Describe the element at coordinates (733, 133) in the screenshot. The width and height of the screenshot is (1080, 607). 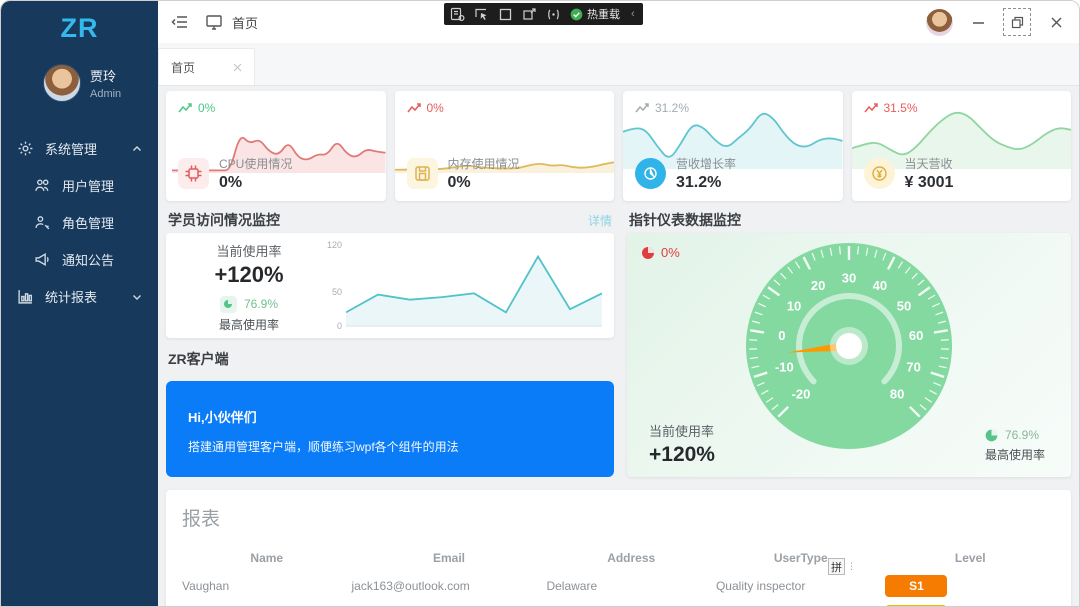
I see `revenue-sparkline` at that location.